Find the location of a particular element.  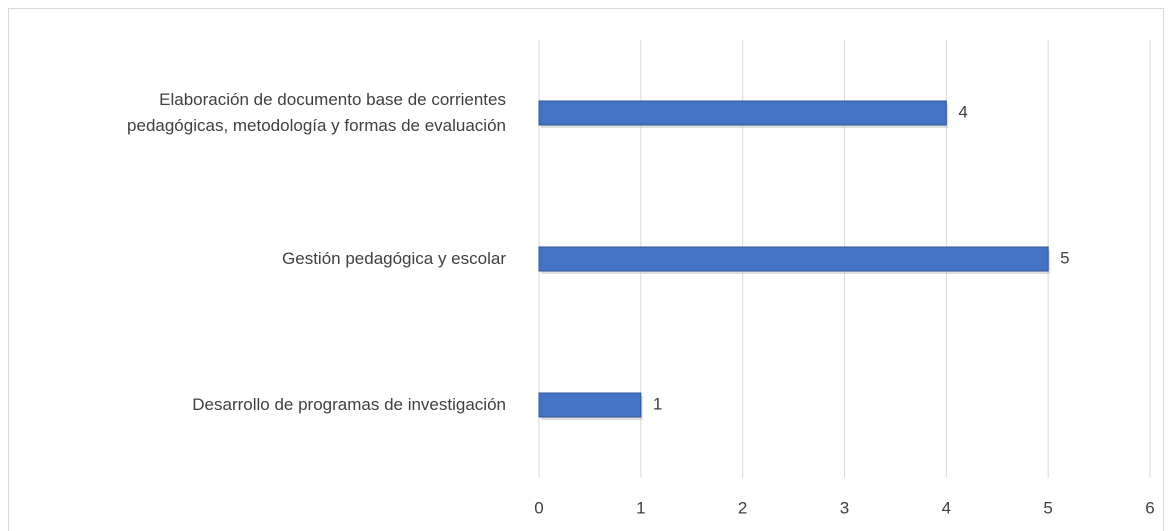

x-tick-label: 6 is located at coordinates (1149, 507).